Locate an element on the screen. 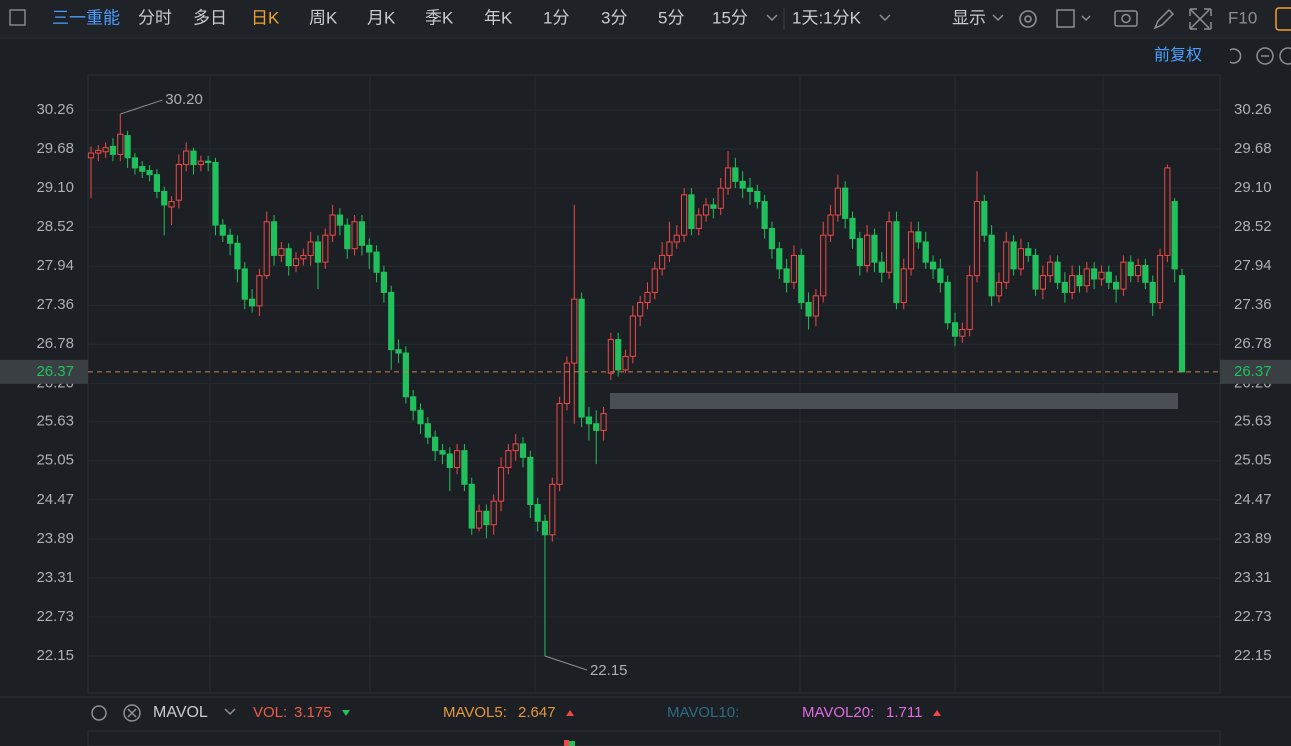 The width and height of the screenshot is (1291, 746). settings-icon is located at coordinates (1028, 19).